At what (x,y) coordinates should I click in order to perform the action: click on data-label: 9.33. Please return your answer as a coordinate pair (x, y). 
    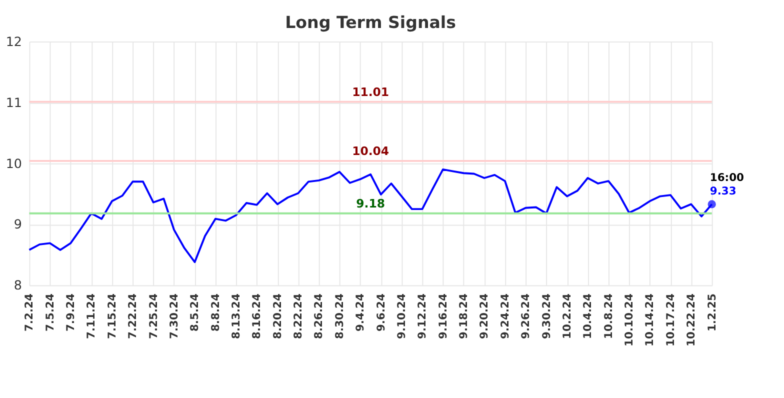
    Looking at the image, I should click on (723, 191).